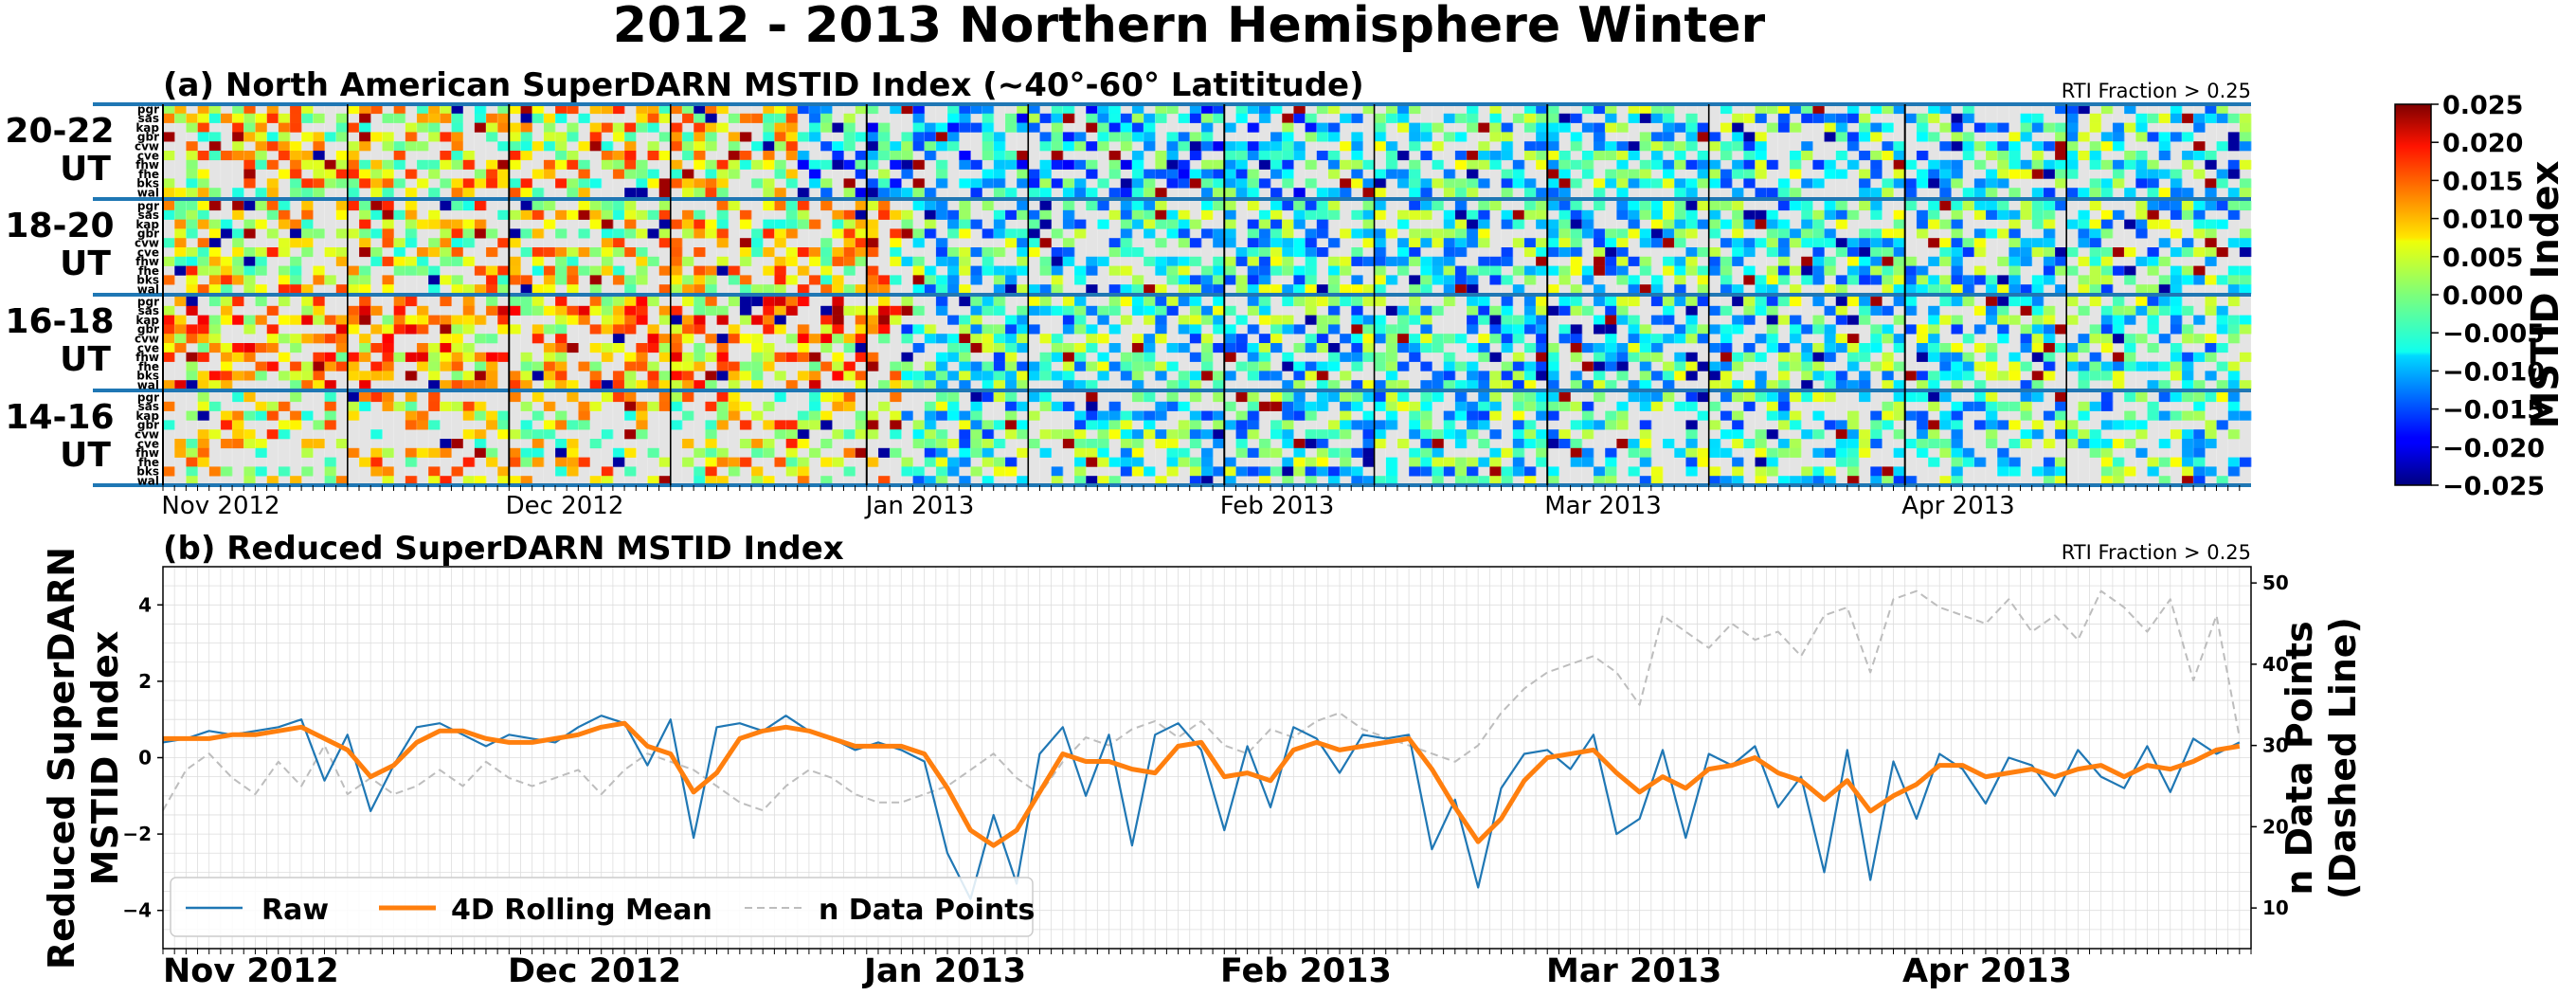  What do you see at coordinates (147, 416) in the screenshot?
I see `radar-label: kap` at bounding box center [147, 416].